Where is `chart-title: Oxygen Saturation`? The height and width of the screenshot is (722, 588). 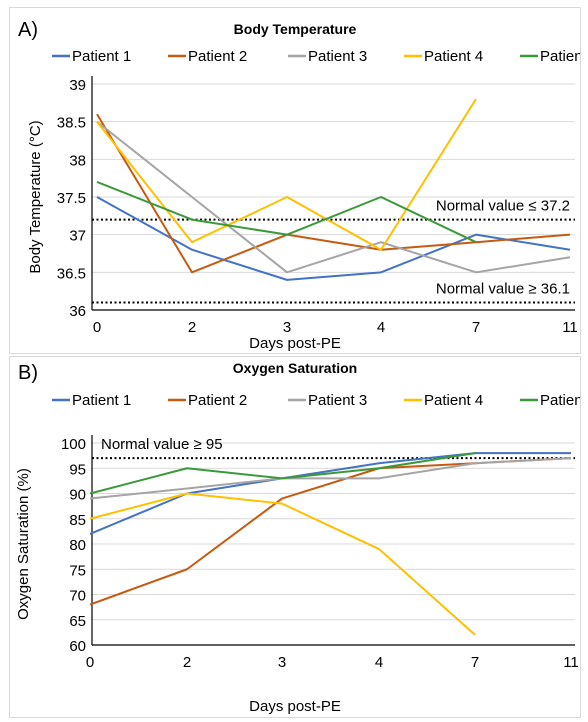 chart-title: Oxygen Saturation is located at coordinates (295, 368).